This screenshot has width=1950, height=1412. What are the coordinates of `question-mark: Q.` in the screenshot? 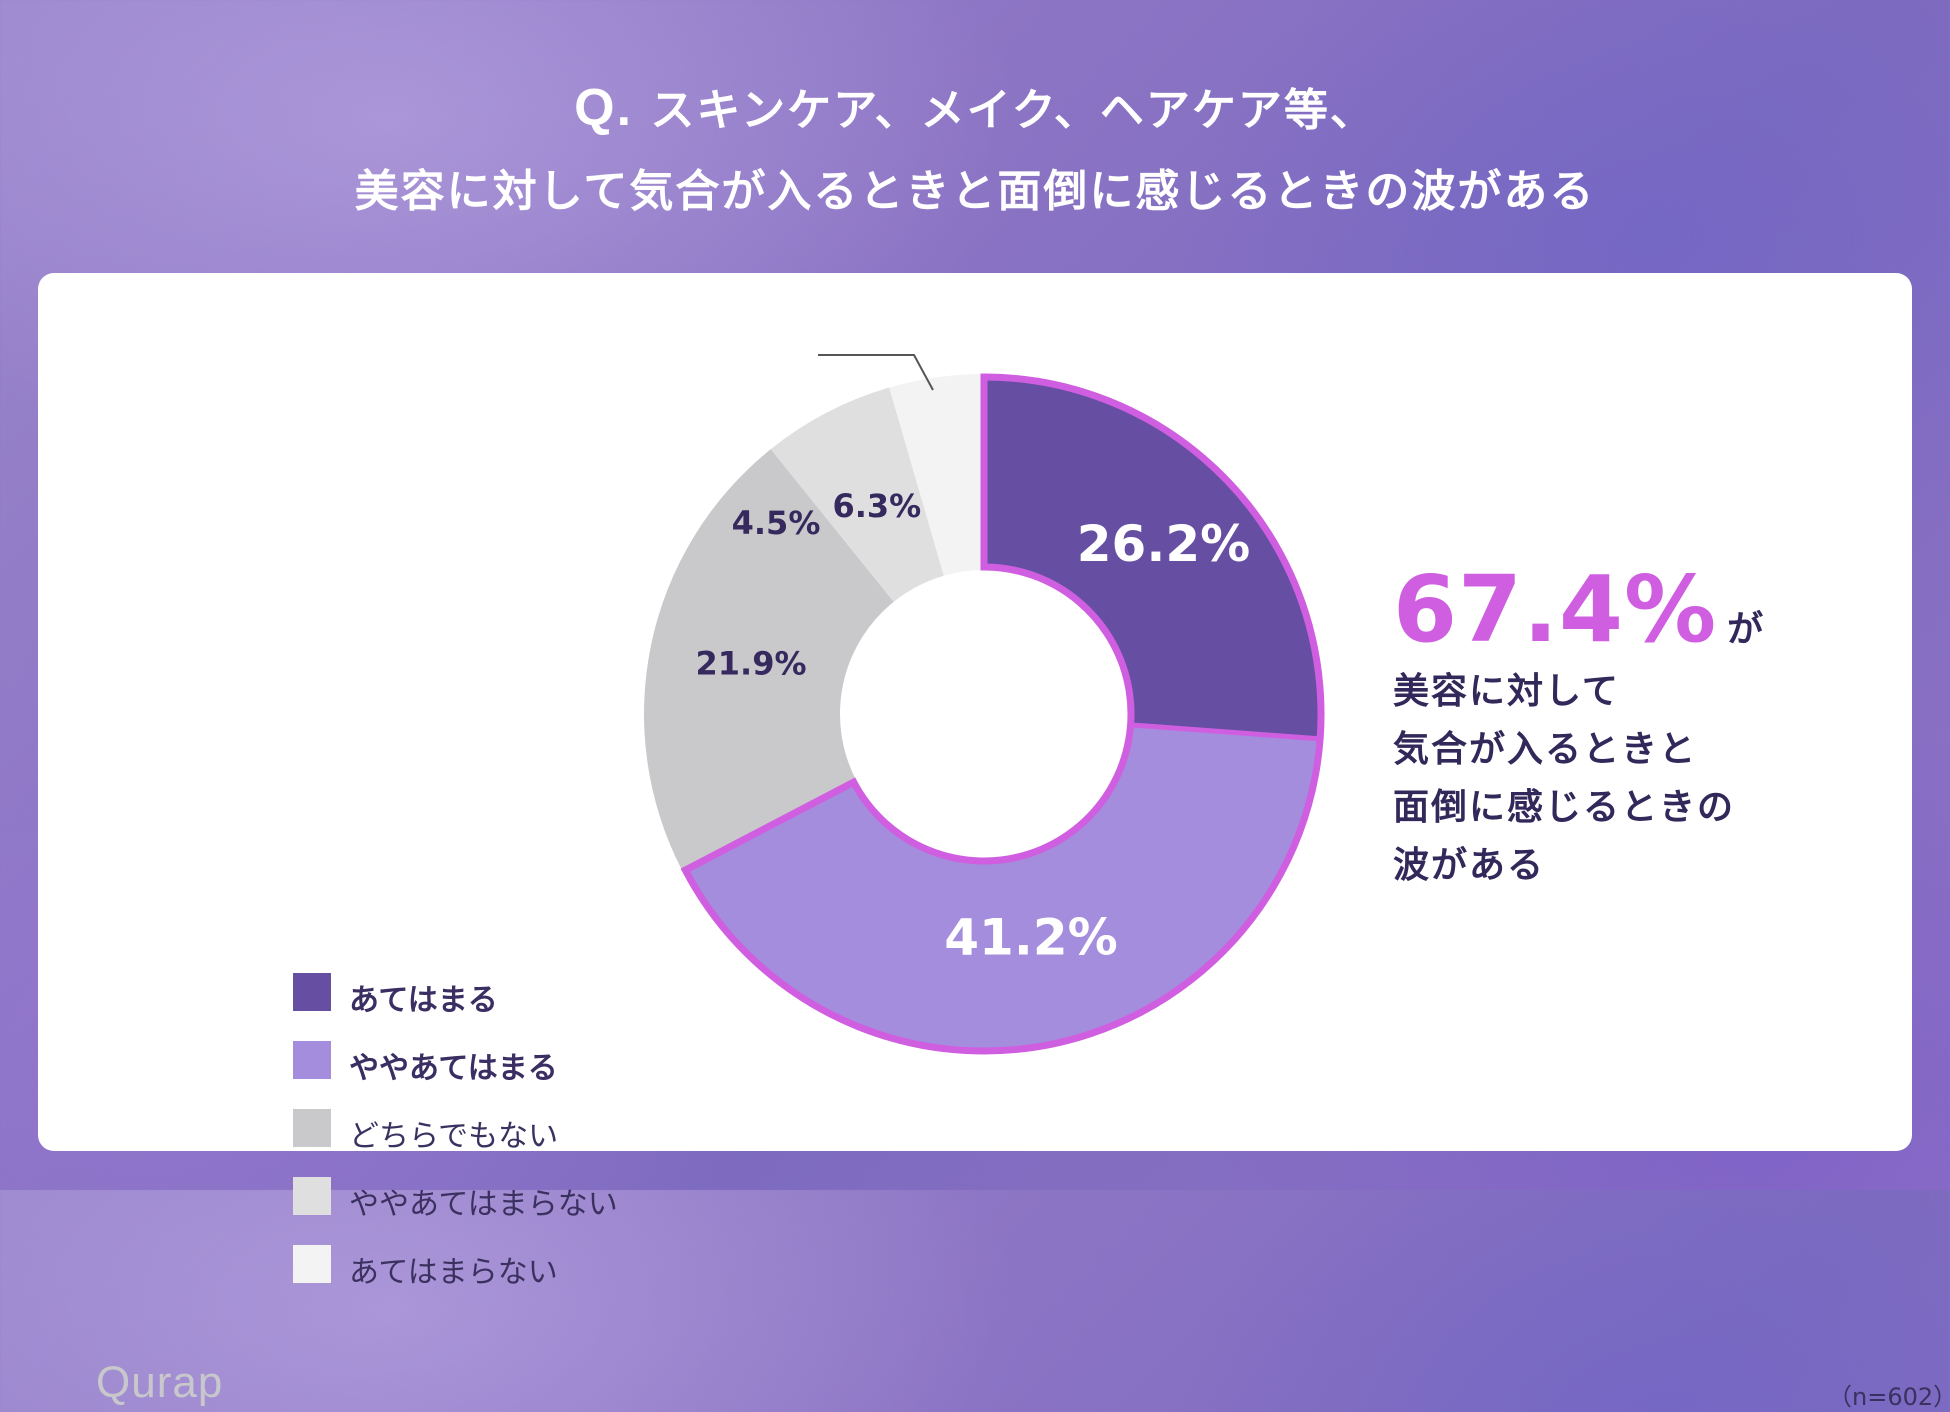 It's located at (604, 108).